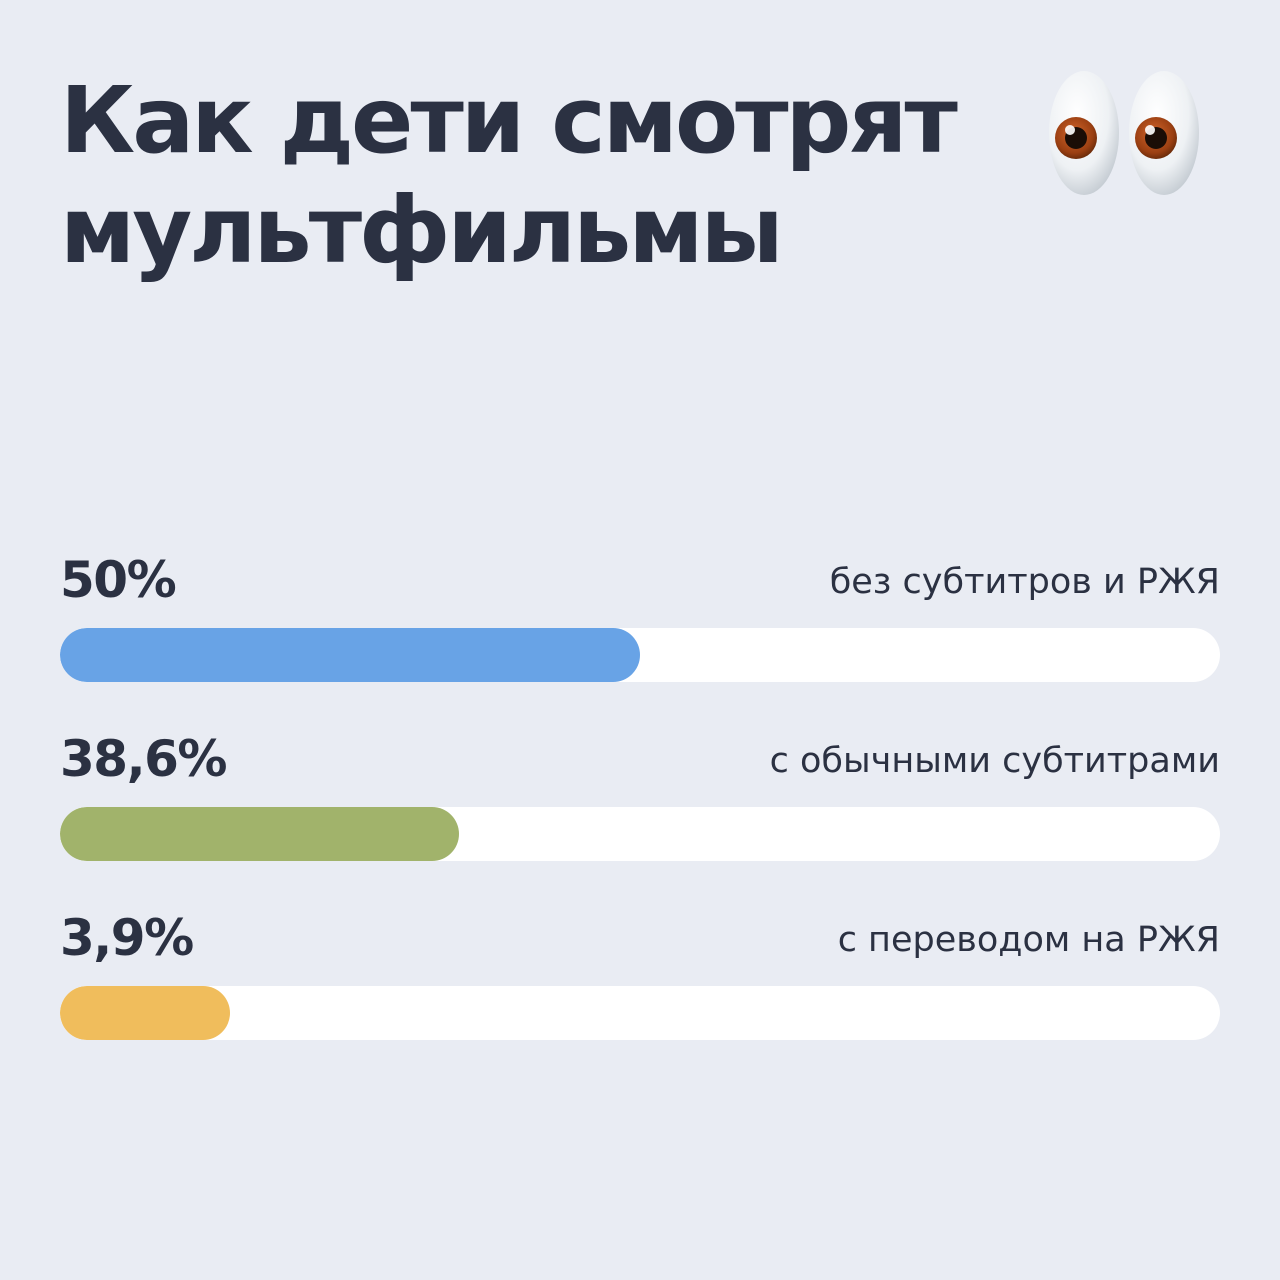 Image resolution: width=1280 pixels, height=1280 pixels. Describe the element at coordinates (143, 759) in the screenshot. I see `bar-value-label: 38,6%` at that location.